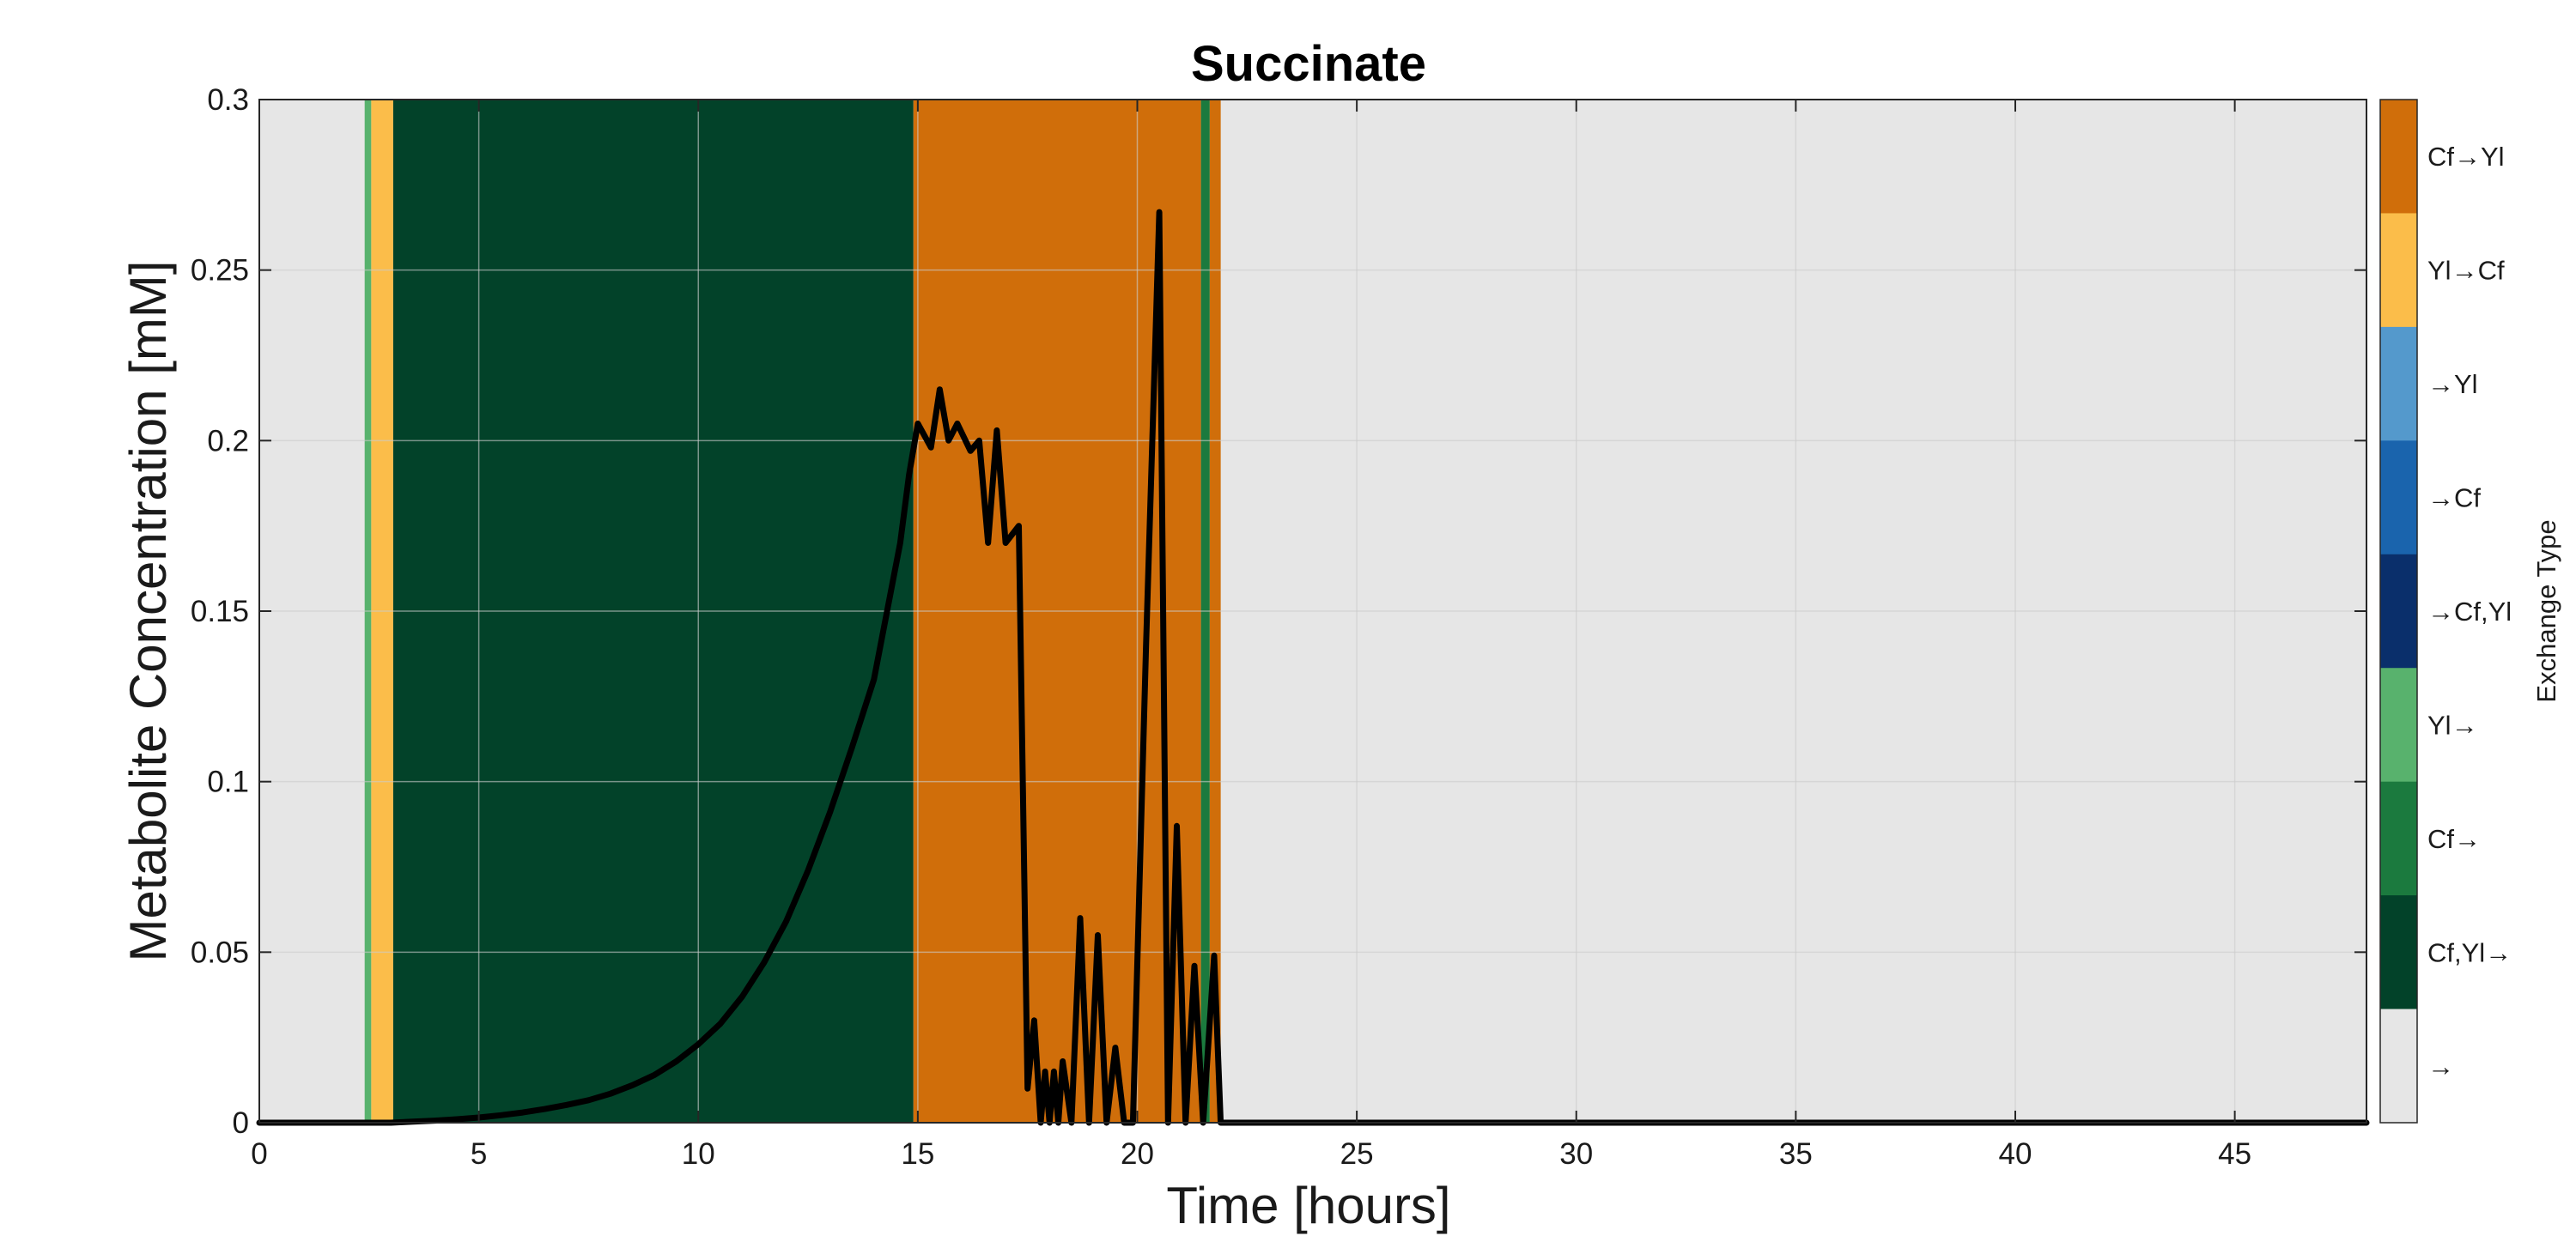 This screenshot has width=2576, height=1242. What do you see at coordinates (2470, 952) in the screenshot?
I see `colorbar-label: Cf,Yl→` at bounding box center [2470, 952].